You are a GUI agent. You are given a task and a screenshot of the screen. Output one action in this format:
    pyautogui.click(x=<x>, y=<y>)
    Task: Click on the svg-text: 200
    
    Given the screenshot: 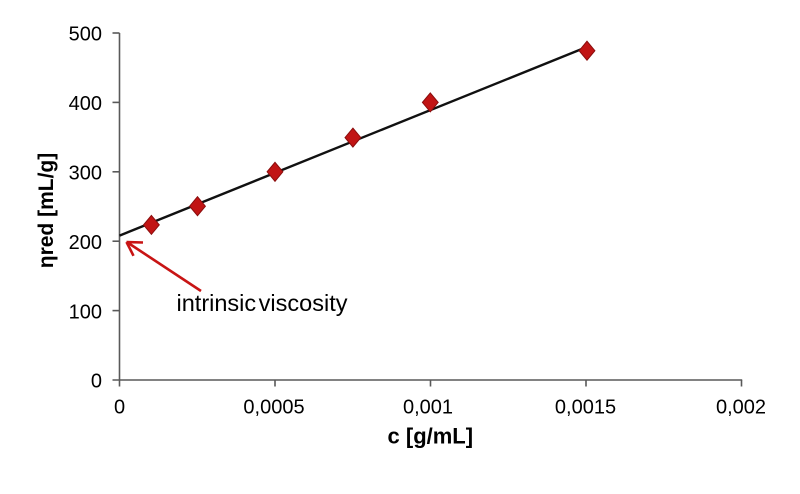 What is the action you would take?
    pyautogui.click(x=85, y=243)
    